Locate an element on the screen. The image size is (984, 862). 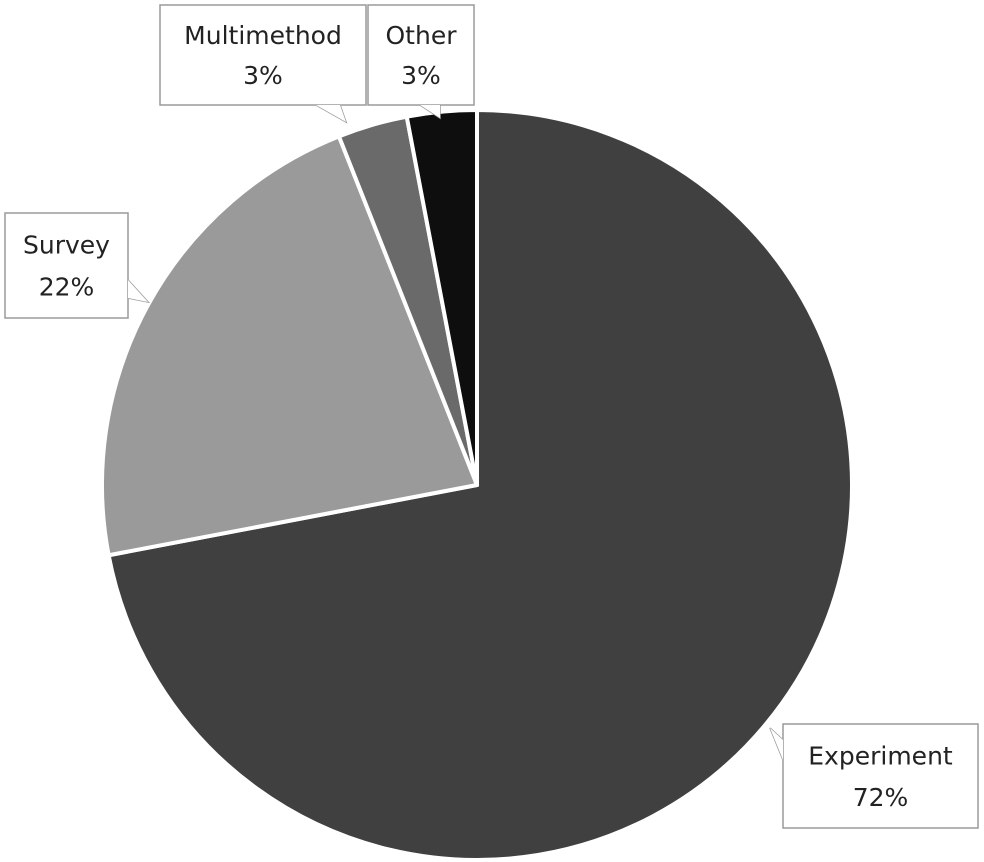
value-label: 72% is located at coordinates (881, 797).